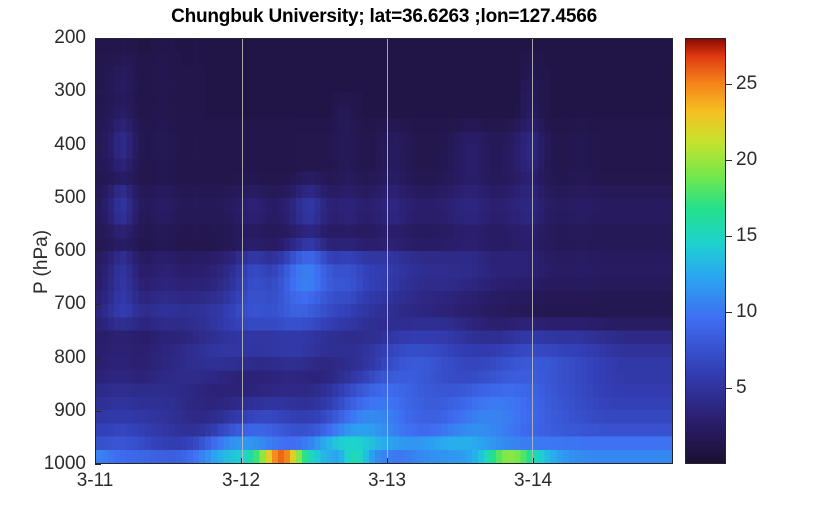 This screenshot has height=521, width=833. I want to click on y-axis-tick-label: 700, so click(70, 304).